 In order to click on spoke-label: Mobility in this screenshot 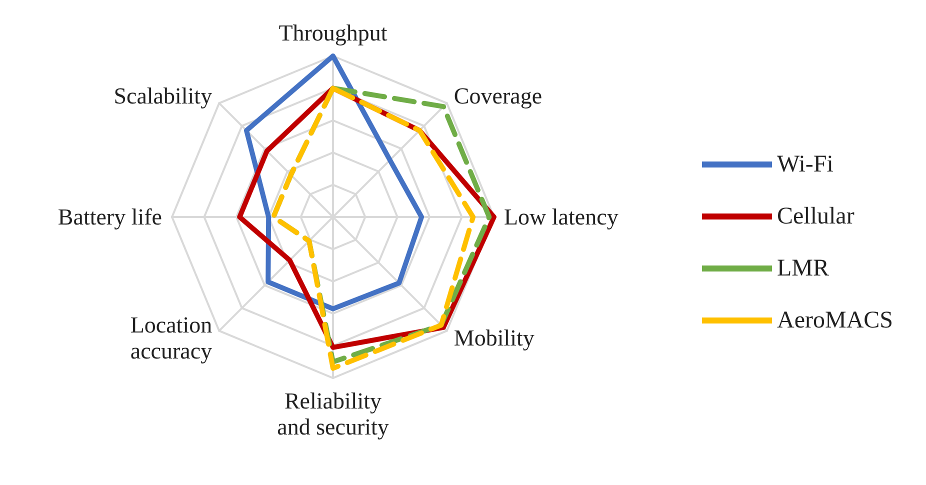, I will do `click(494, 337)`.